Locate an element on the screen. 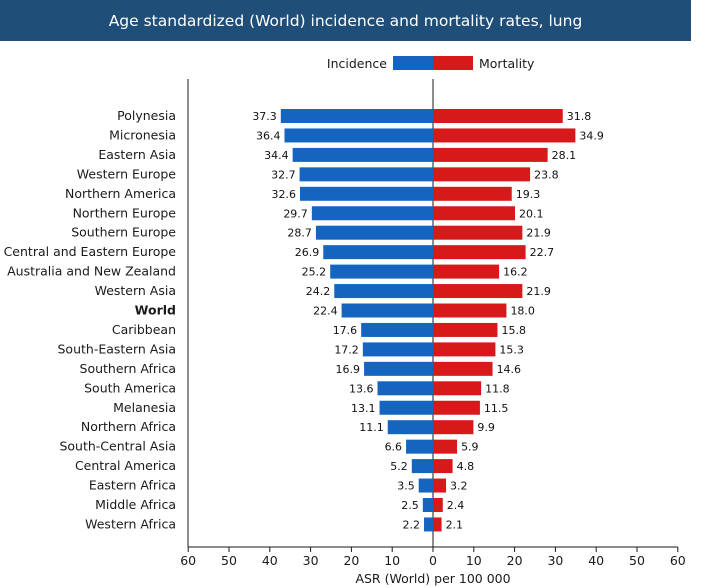  category-label: Western Europe is located at coordinates (127, 173).